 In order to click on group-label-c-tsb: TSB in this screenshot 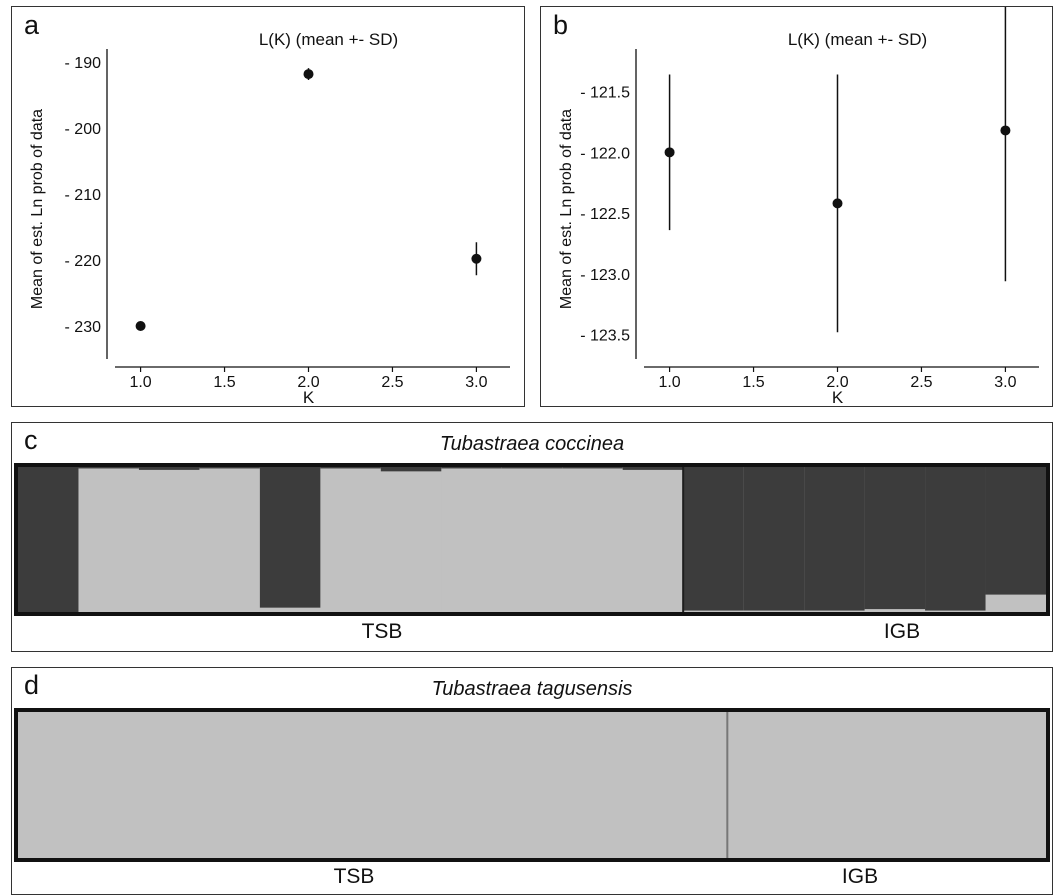, I will do `click(382, 631)`.